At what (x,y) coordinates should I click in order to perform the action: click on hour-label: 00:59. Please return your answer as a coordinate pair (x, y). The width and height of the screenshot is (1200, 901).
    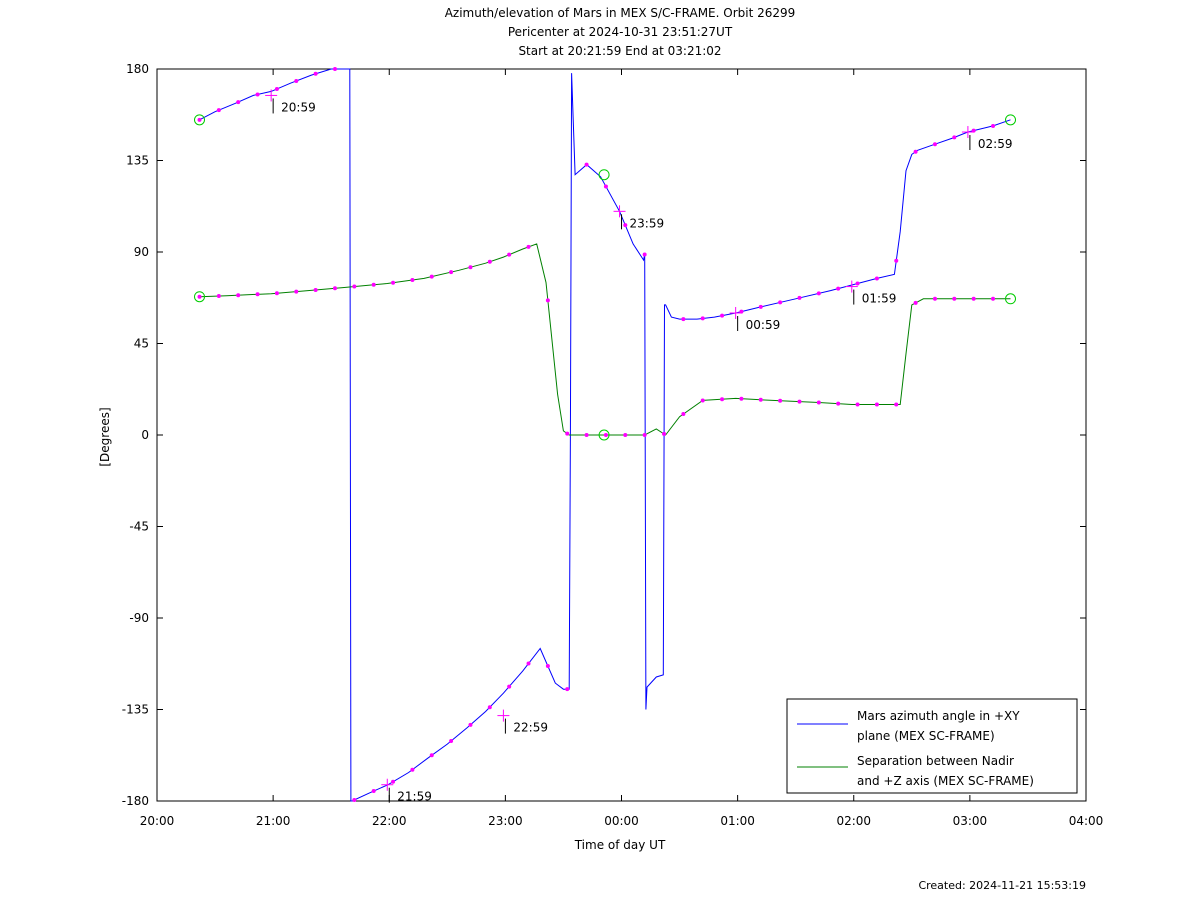
    Looking at the image, I should click on (763, 325).